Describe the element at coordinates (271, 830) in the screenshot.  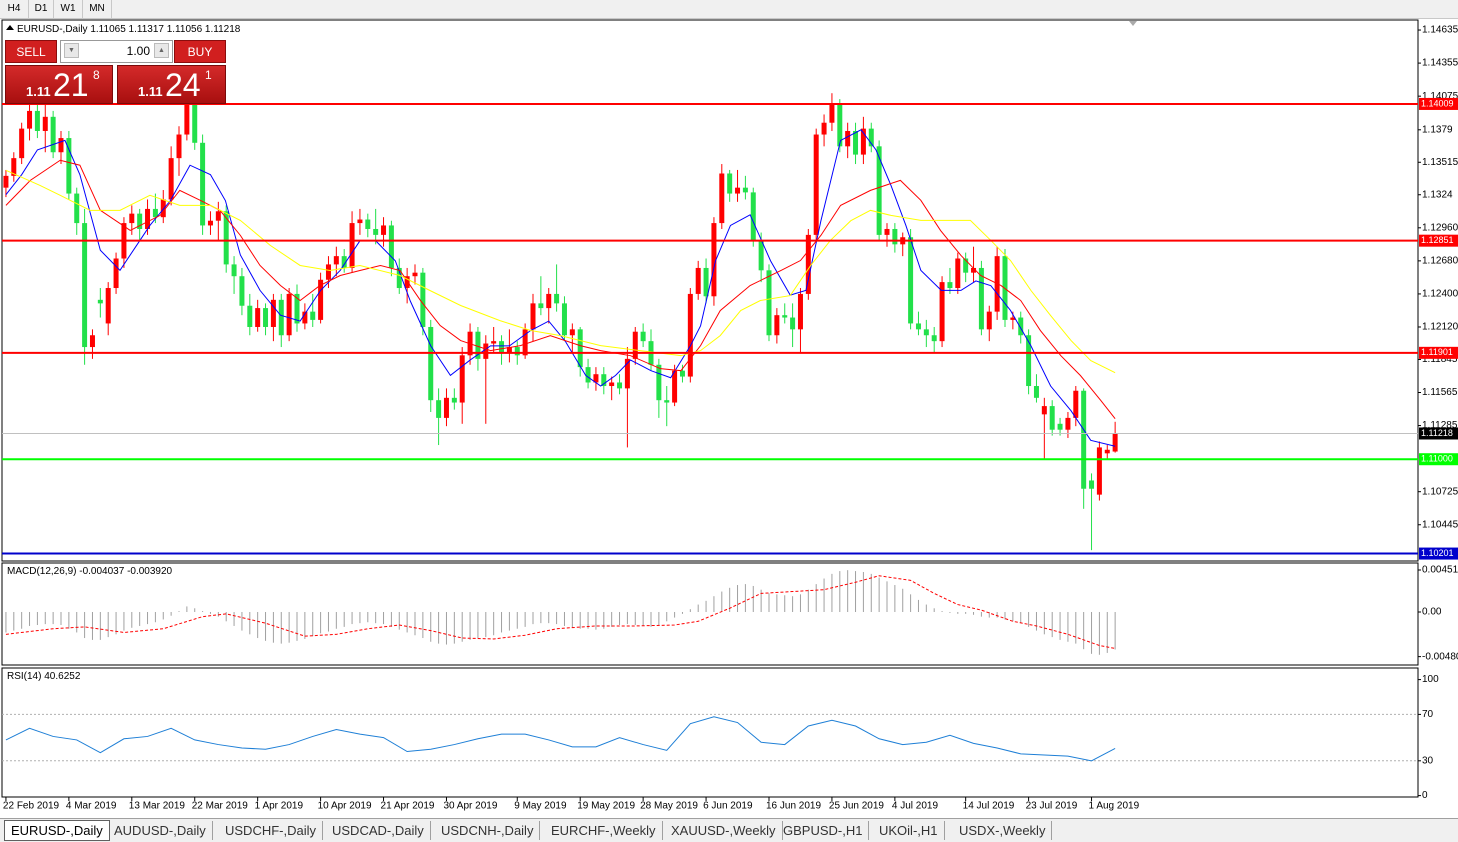
I see `chart-tab: USDCHF-,Daily` at that location.